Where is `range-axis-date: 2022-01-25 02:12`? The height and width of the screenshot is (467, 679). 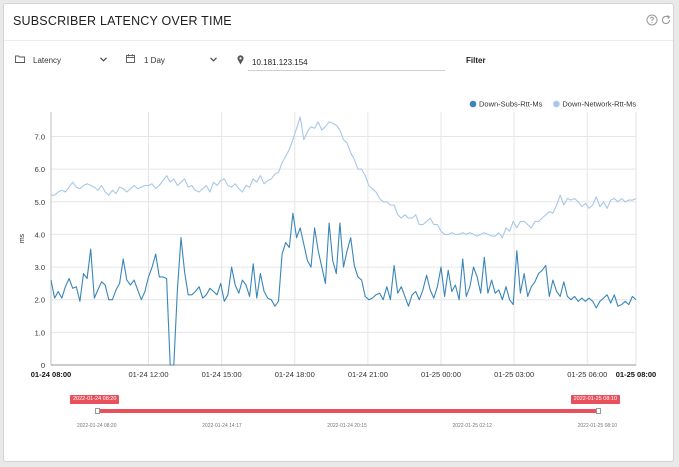 range-axis-date: 2022-01-25 02:12 is located at coordinates (472, 426).